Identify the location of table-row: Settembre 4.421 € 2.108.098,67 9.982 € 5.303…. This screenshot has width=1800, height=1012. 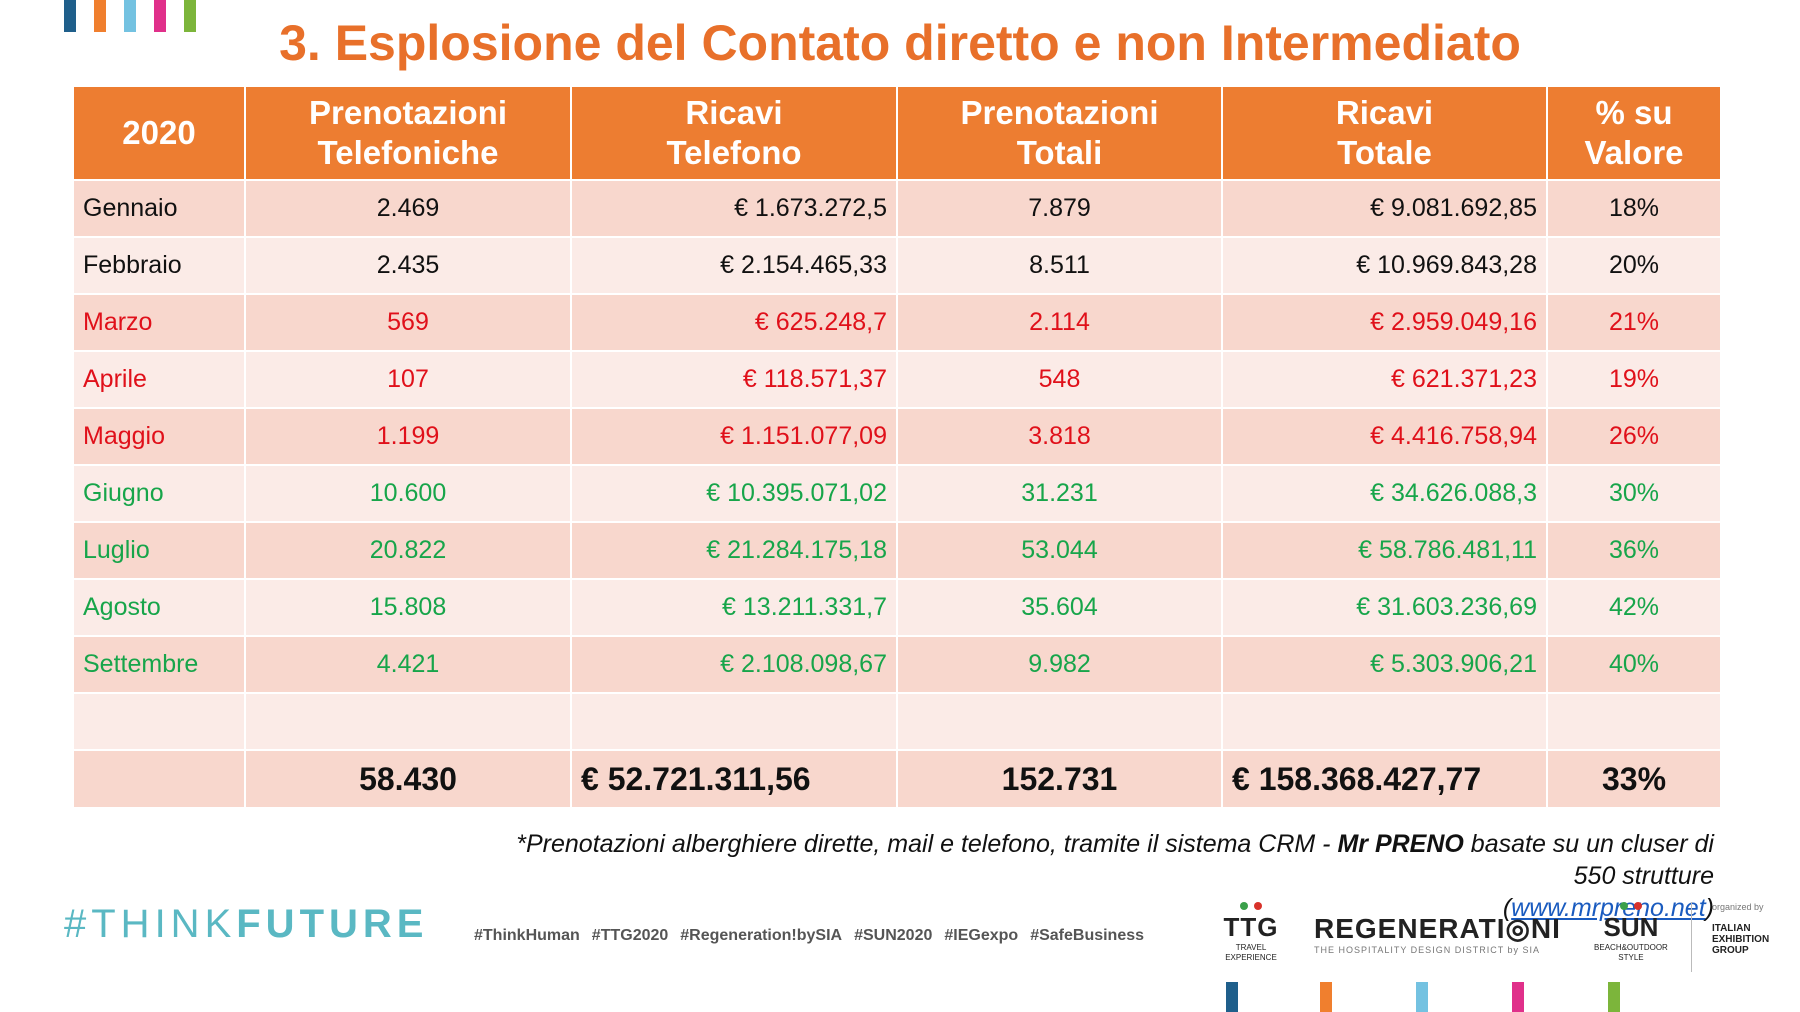
(897, 664).